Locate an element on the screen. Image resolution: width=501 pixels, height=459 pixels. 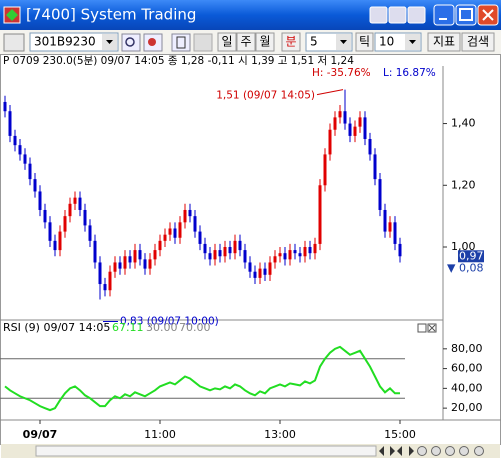
panel-controls is located at coordinates (427, 328).